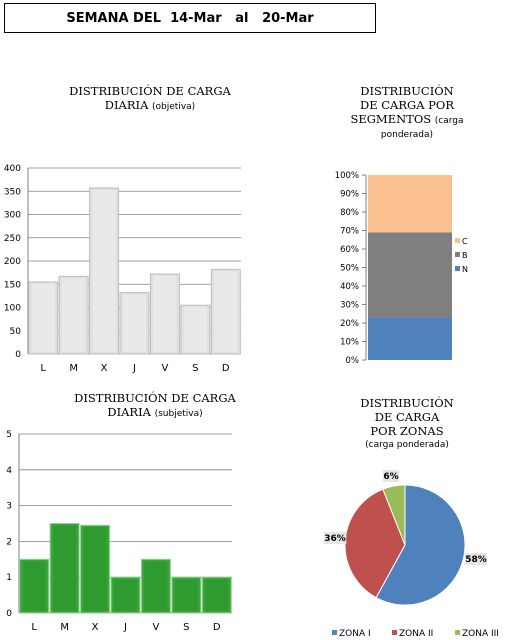 Image resolution: width=522 pixels, height=640 pixels. What do you see at coordinates (12, 216) in the screenshot?
I see `chart1-y-tick-label: 300` at bounding box center [12, 216].